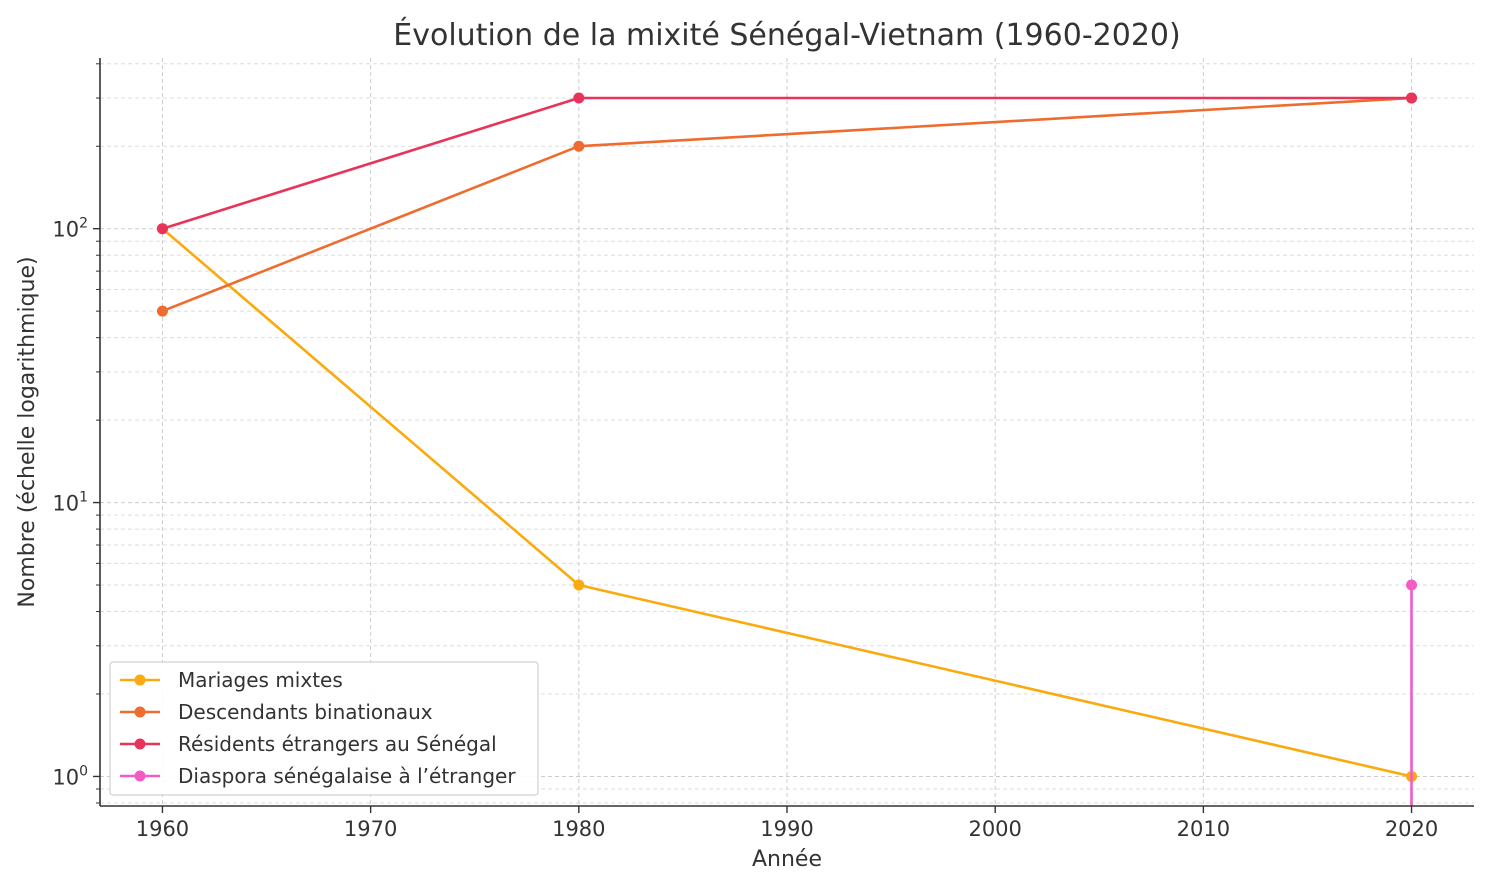  What do you see at coordinates (70, 229) in the screenshot?
I see `y-tick-label: 10²` at bounding box center [70, 229].